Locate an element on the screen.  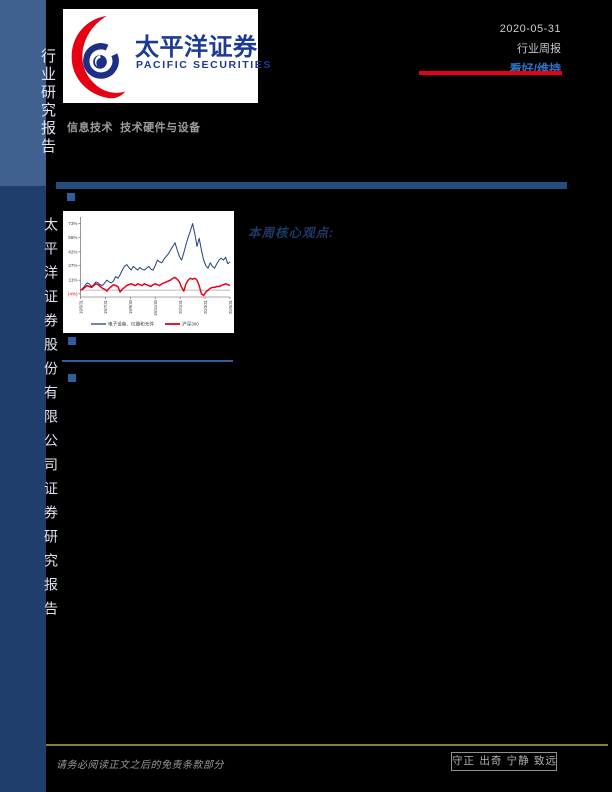
industry-category: 信息技术 技术硬件与设备 is located at coordinates (134, 128).